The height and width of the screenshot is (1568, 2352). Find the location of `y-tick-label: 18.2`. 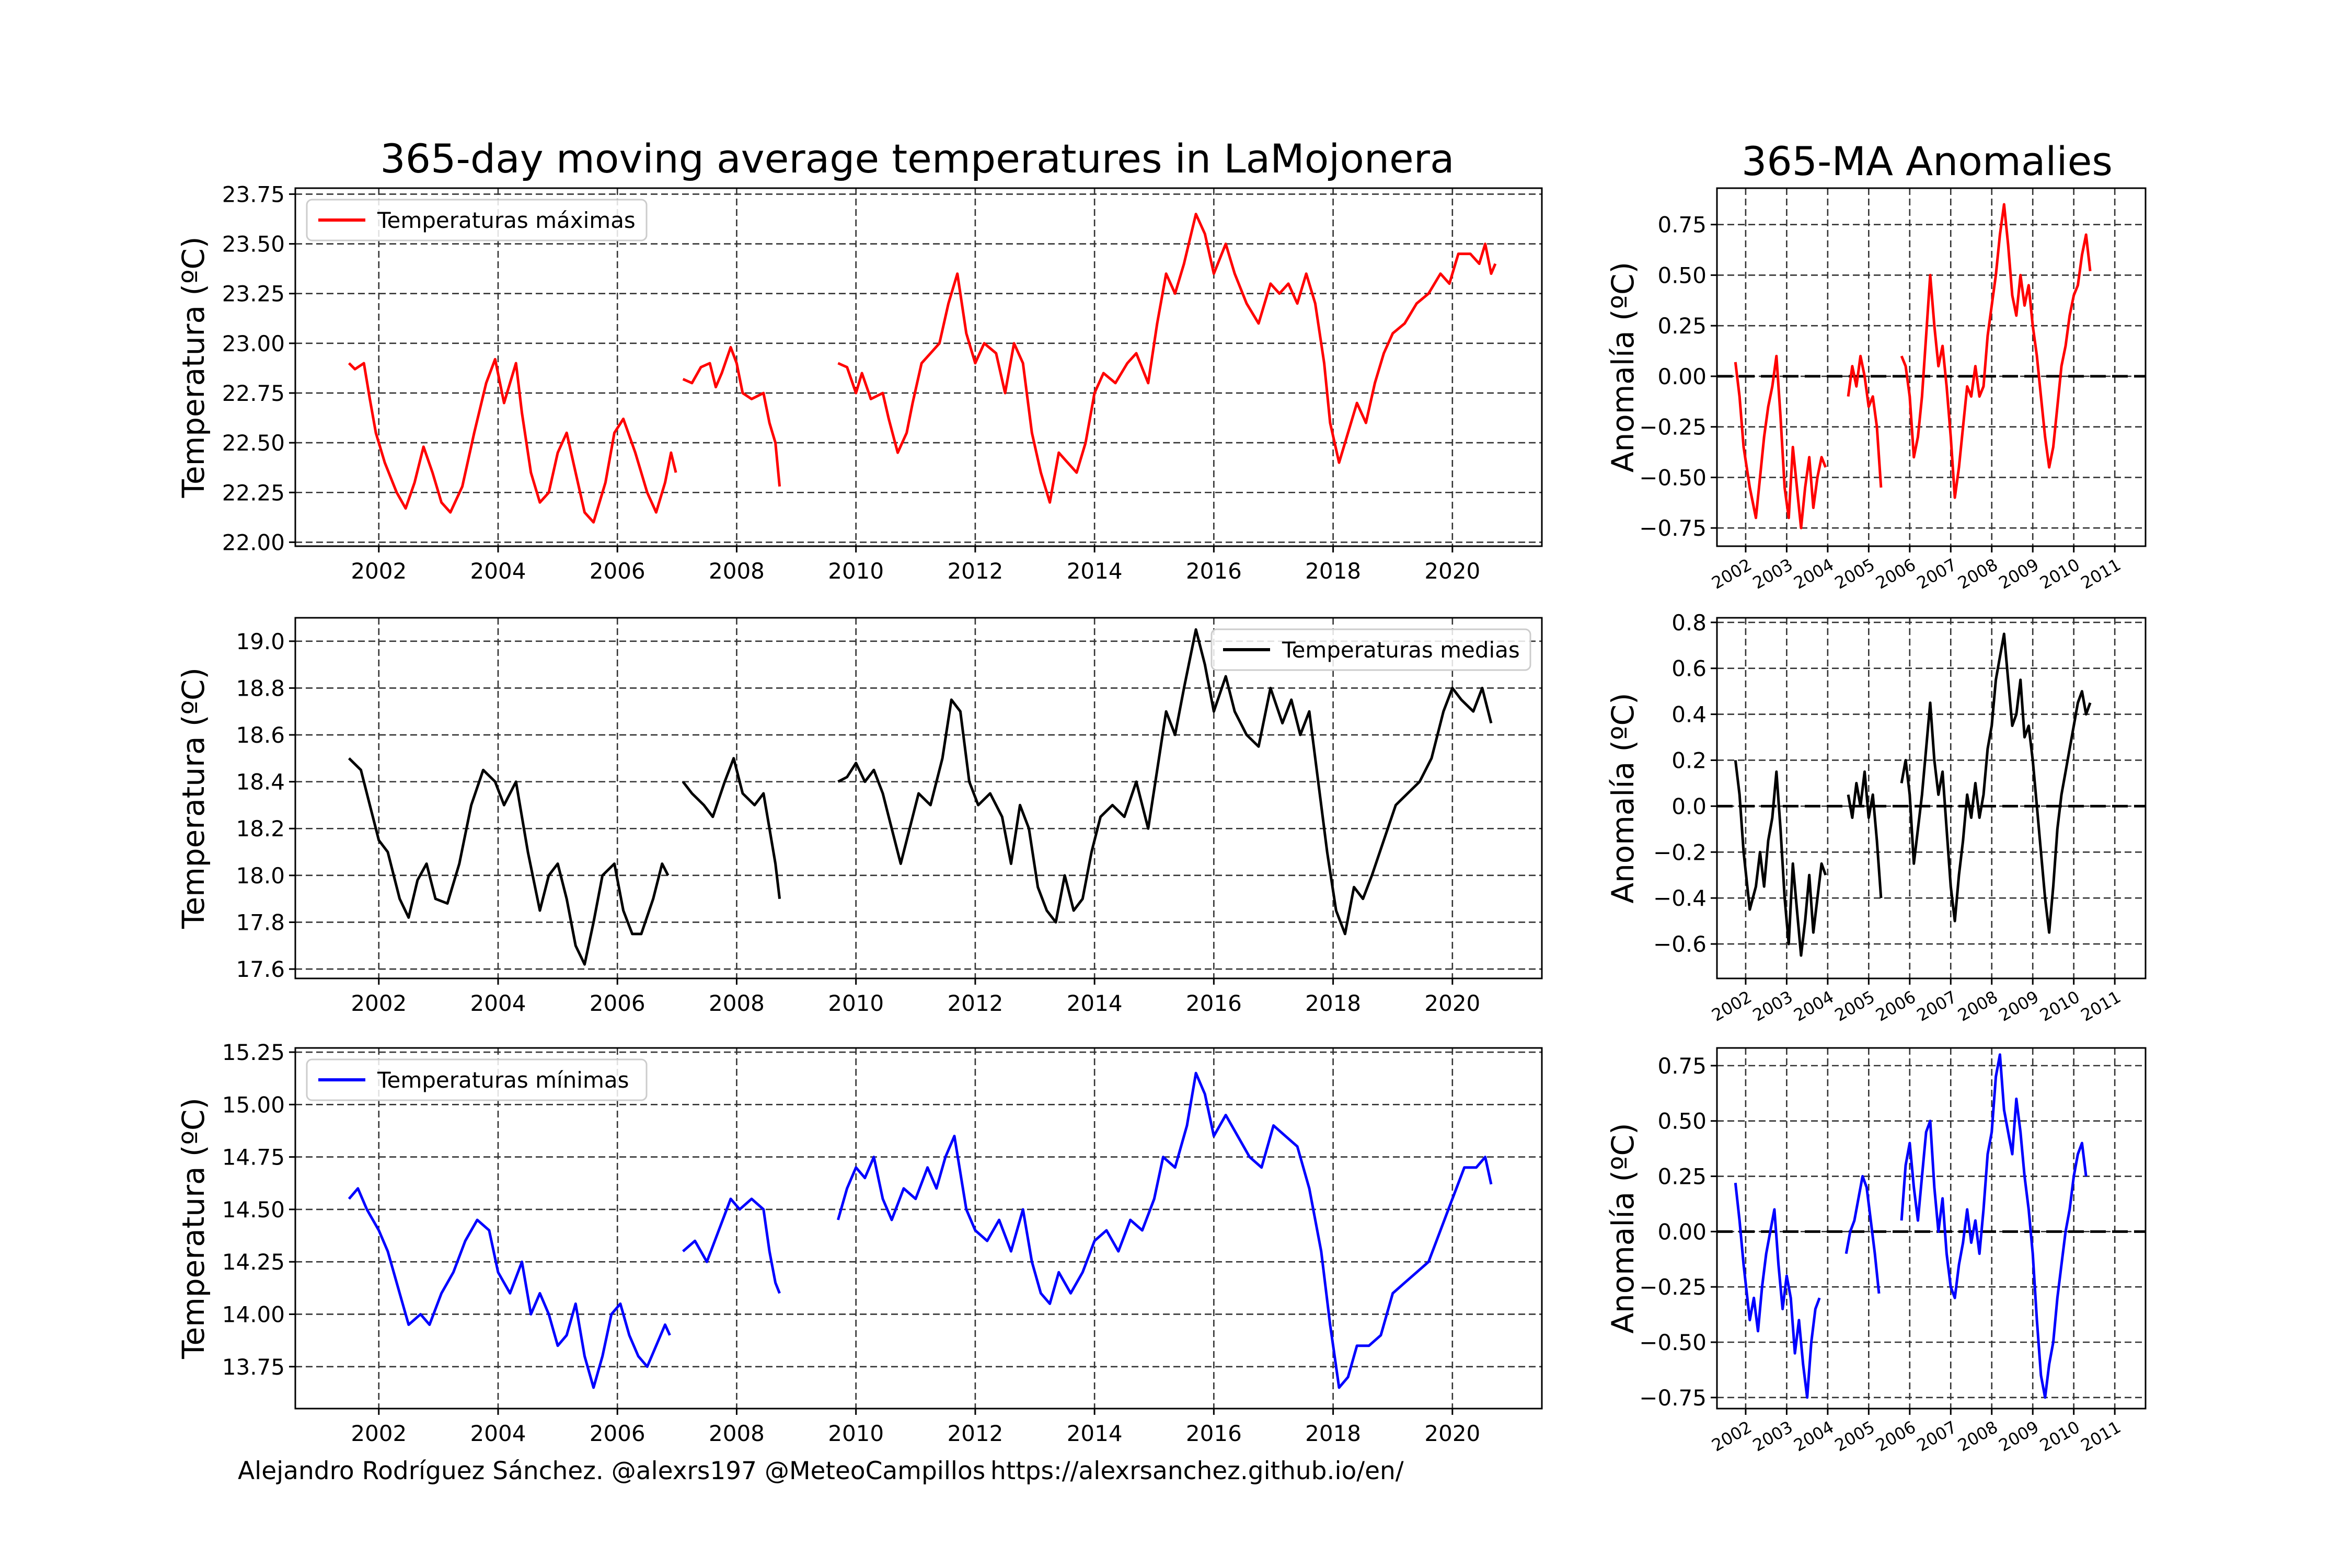

y-tick-label: 18.2 is located at coordinates (260, 828).